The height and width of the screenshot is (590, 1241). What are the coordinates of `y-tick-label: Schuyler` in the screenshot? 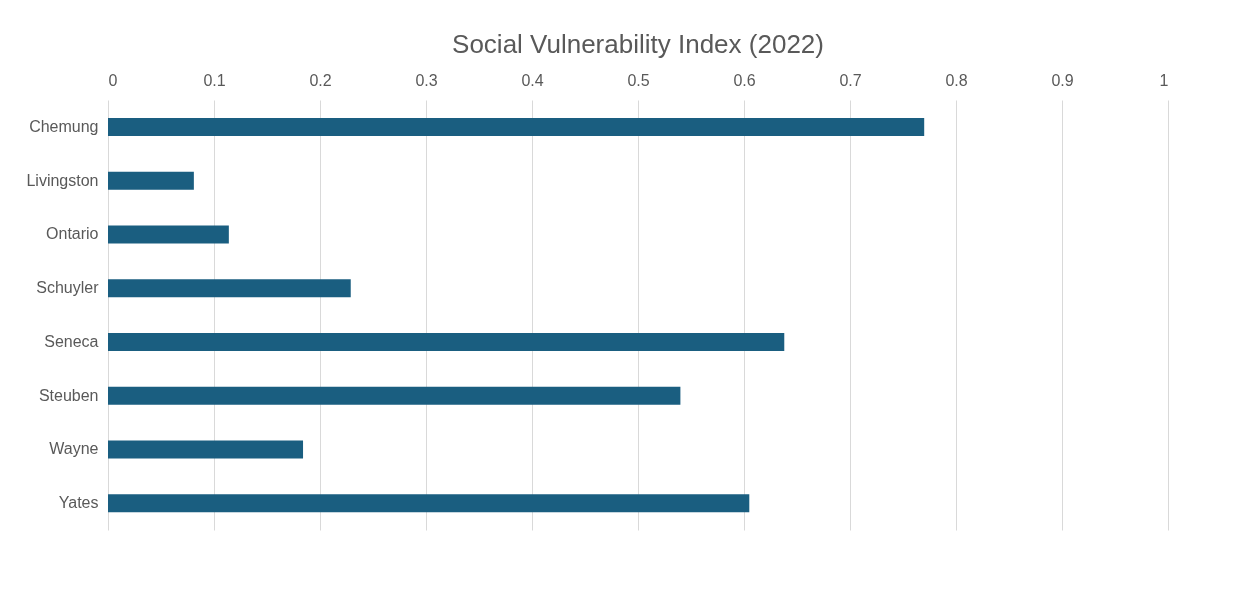 It's located at (68, 288).